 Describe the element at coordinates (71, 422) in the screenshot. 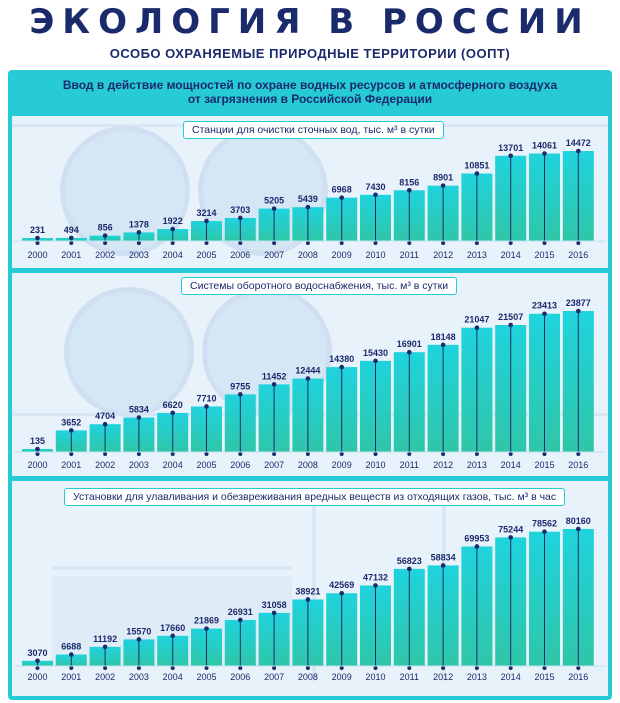

I see `value-label: 3652` at that location.